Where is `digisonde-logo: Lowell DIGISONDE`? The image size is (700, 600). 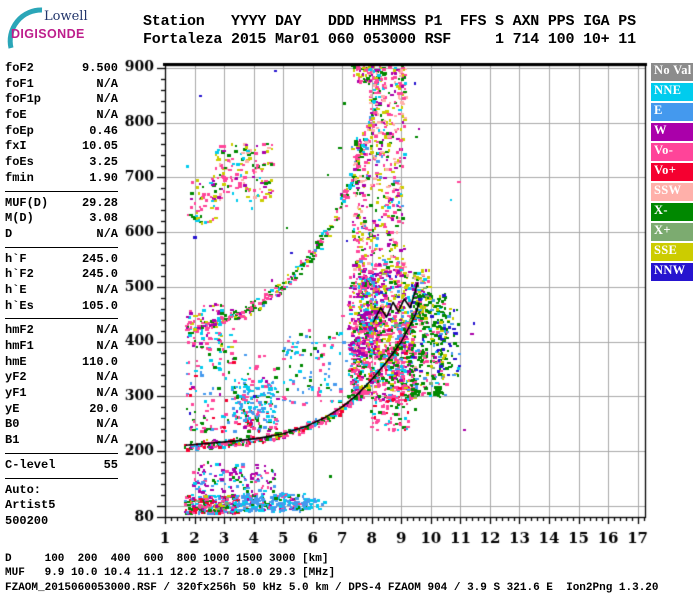
digisonde-logo: Lowell DIGISONDE is located at coordinates (66, 30).